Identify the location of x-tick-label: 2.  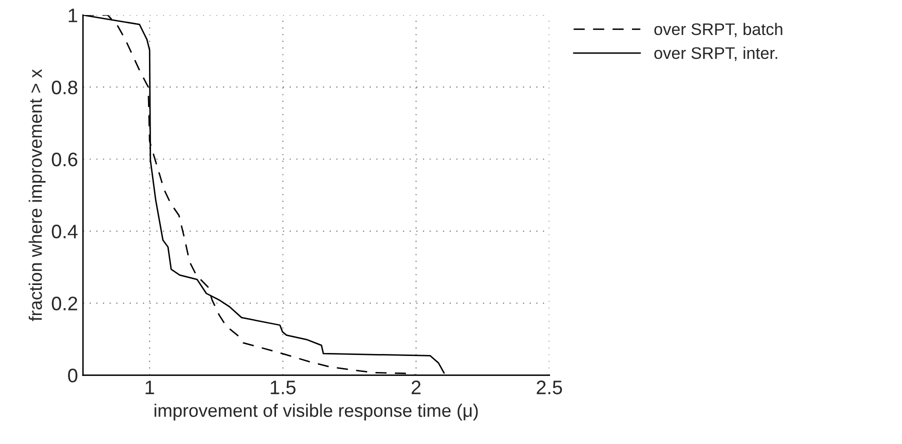
(416, 387).